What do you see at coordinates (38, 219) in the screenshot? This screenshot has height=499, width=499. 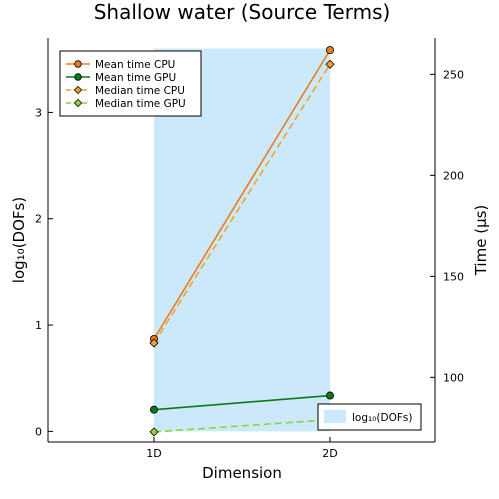 I see `left-tick-label: 2` at bounding box center [38, 219].